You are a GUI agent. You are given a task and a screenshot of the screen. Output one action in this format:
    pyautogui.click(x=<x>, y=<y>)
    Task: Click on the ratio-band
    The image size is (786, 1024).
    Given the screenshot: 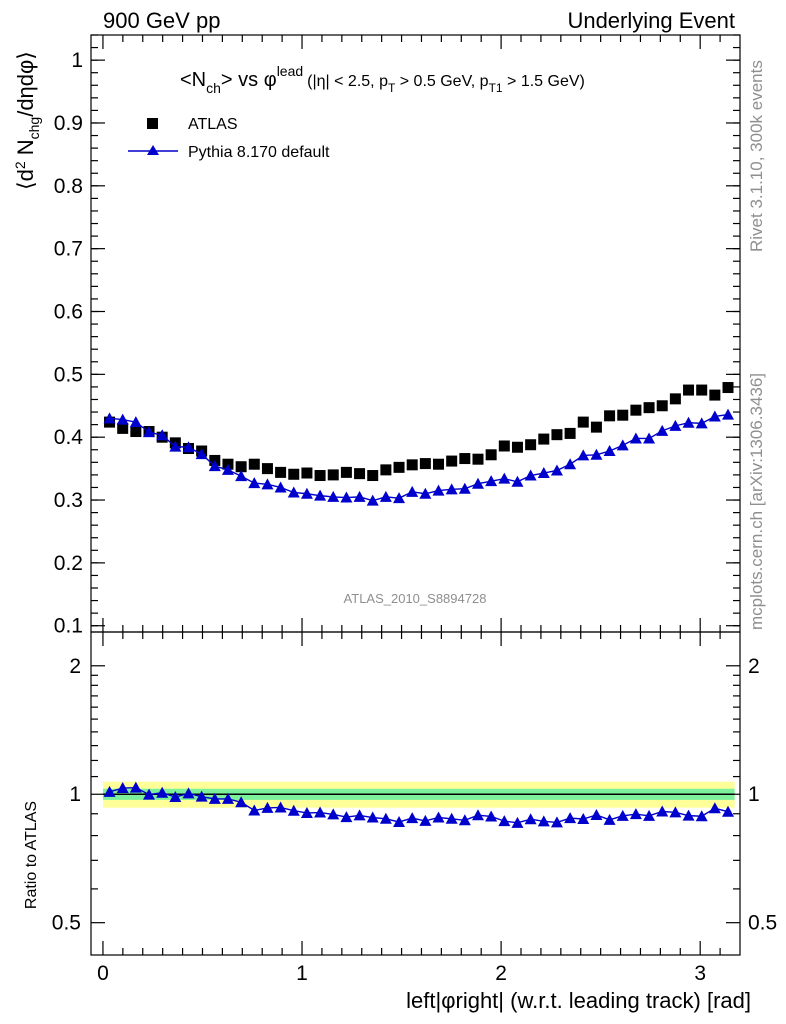 What is the action you would take?
    pyautogui.click(x=418, y=794)
    